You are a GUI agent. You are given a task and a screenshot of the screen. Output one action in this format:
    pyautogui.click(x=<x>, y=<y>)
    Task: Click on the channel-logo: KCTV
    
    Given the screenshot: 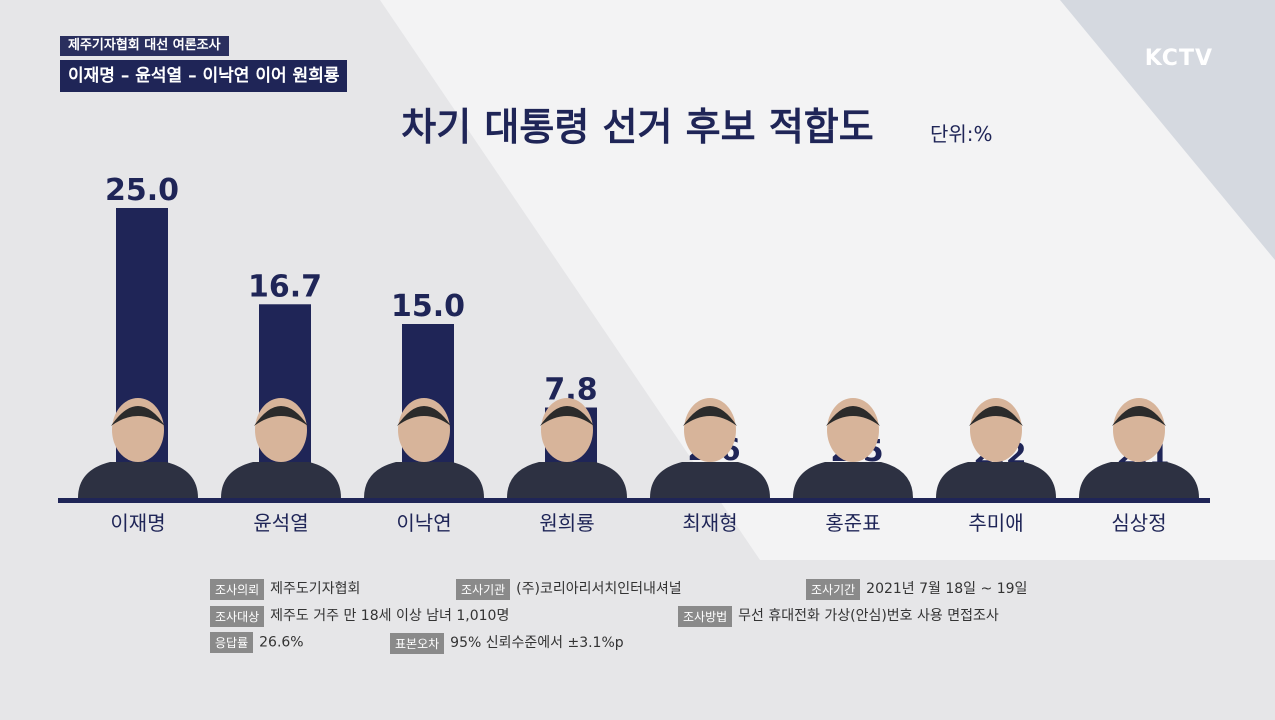 What is the action you would take?
    pyautogui.click(x=1178, y=58)
    